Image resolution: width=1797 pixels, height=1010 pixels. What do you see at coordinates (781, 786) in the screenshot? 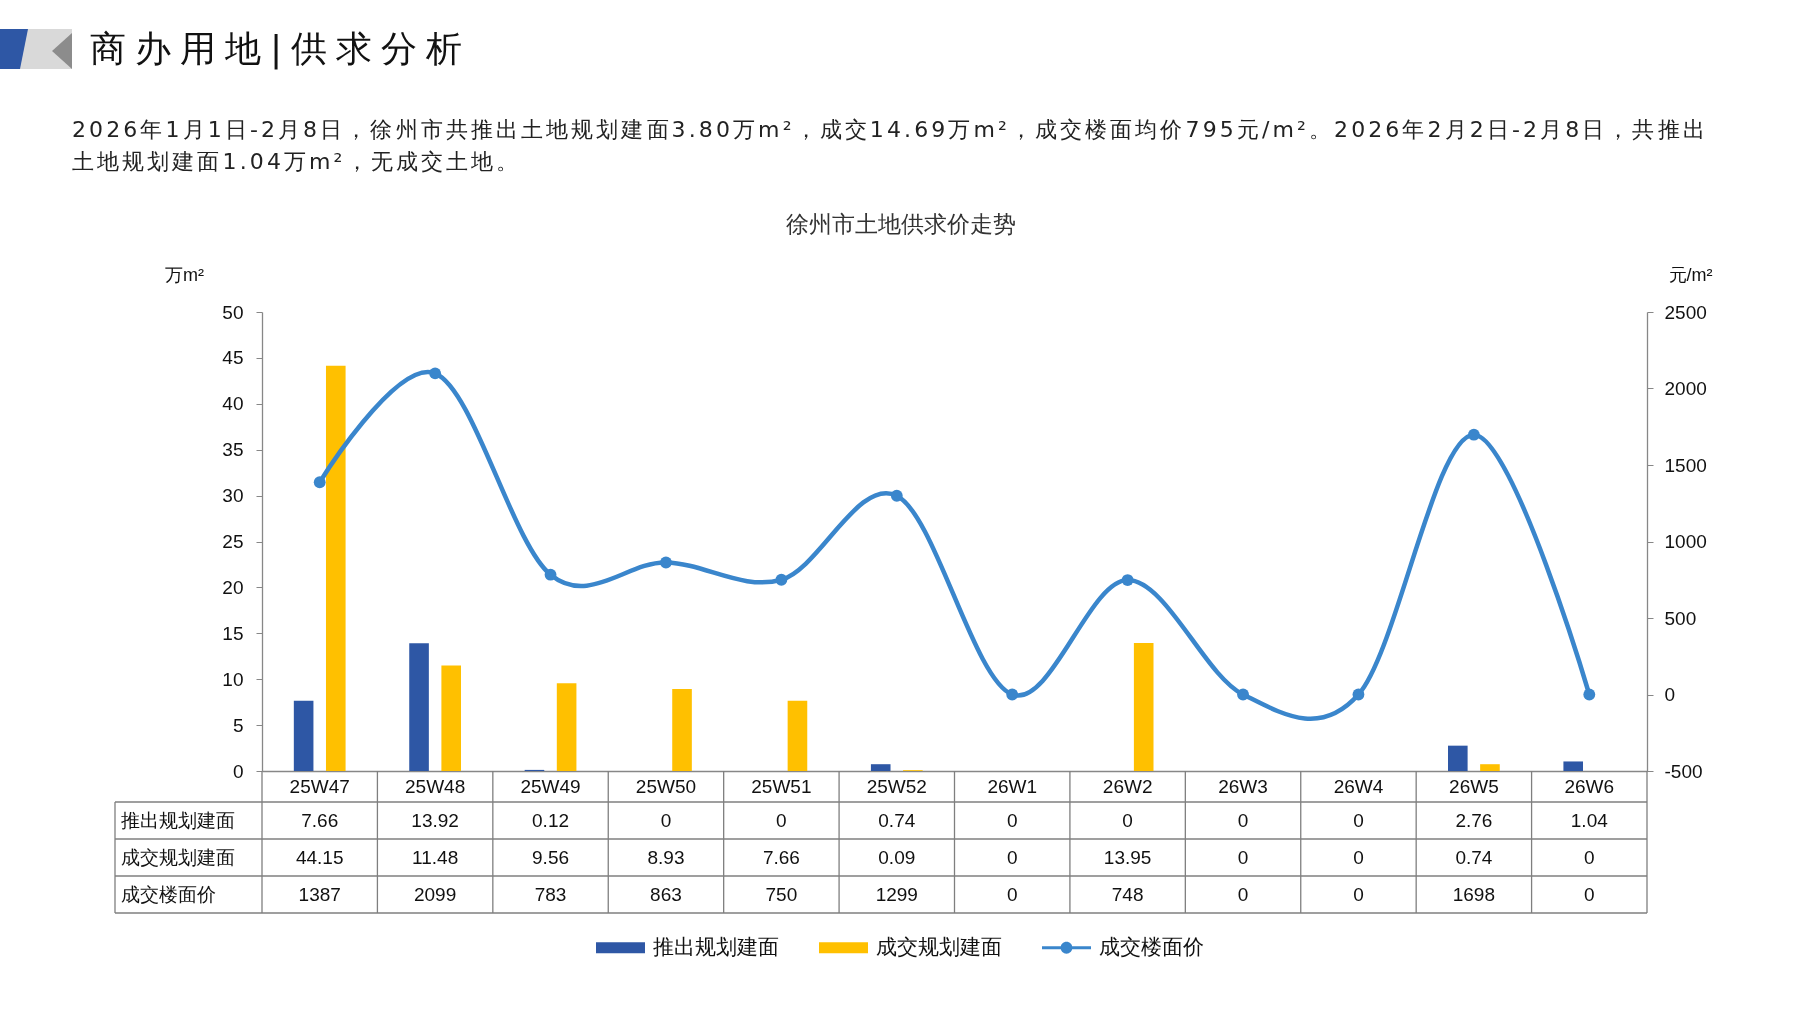
I see `x-tick-label: 25W51` at bounding box center [781, 786].